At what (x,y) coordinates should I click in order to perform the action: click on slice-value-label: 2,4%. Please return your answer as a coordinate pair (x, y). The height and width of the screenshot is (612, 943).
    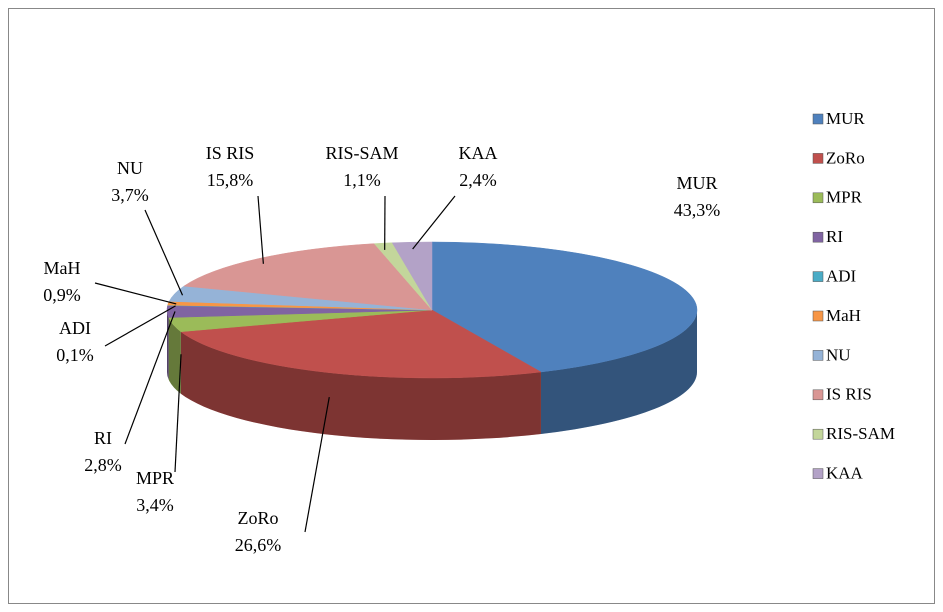
    Looking at the image, I should click on (478, 180).